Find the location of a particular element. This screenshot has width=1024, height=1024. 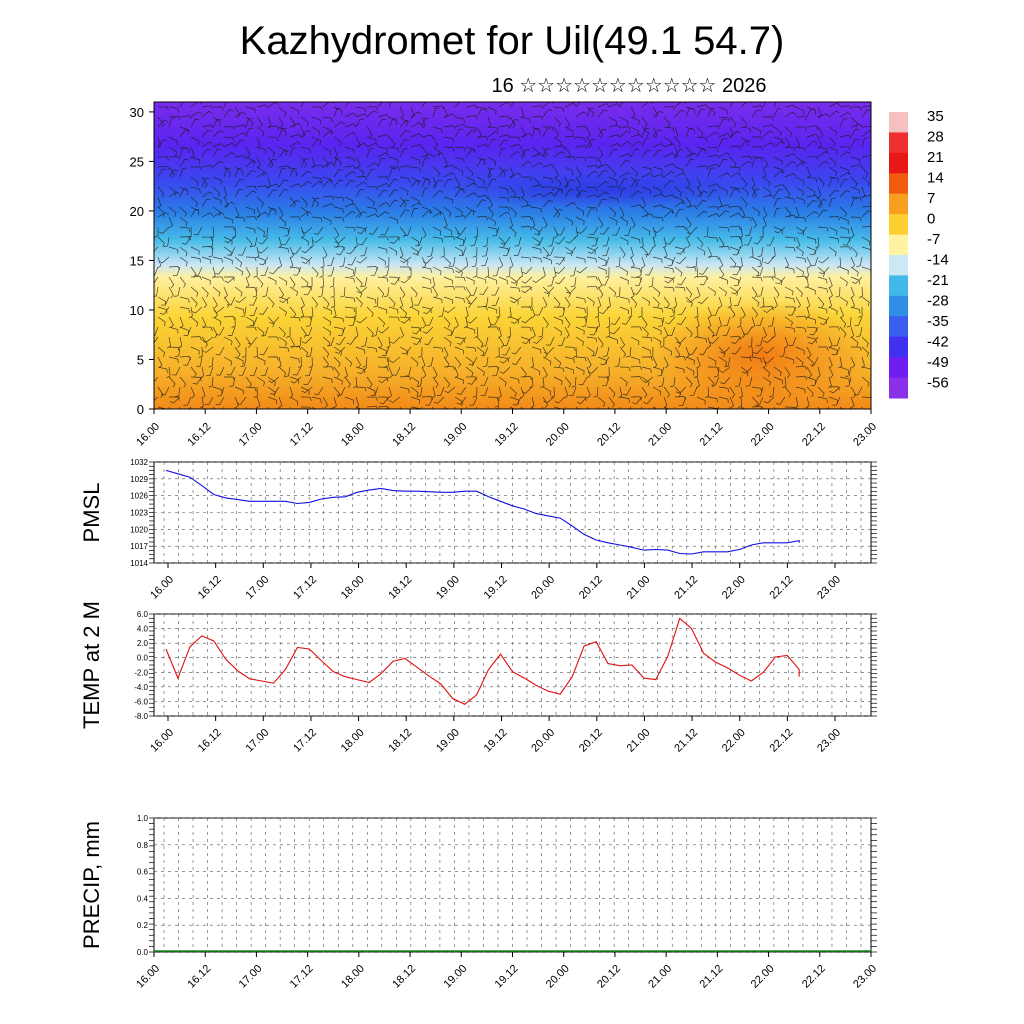

pmsl-x-tick-label: 22.00 is located at coordinates (734, 588).